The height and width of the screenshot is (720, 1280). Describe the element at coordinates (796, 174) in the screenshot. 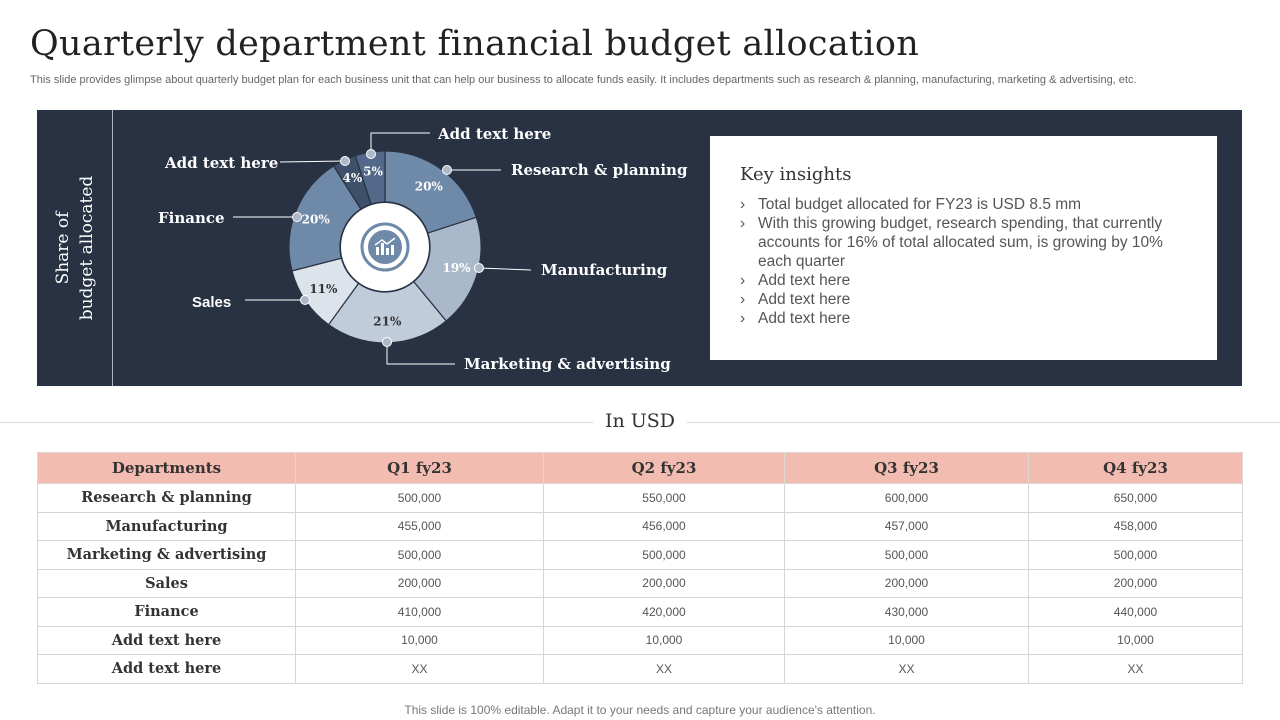

I see `key-insights-heading: Key insights` at that location.